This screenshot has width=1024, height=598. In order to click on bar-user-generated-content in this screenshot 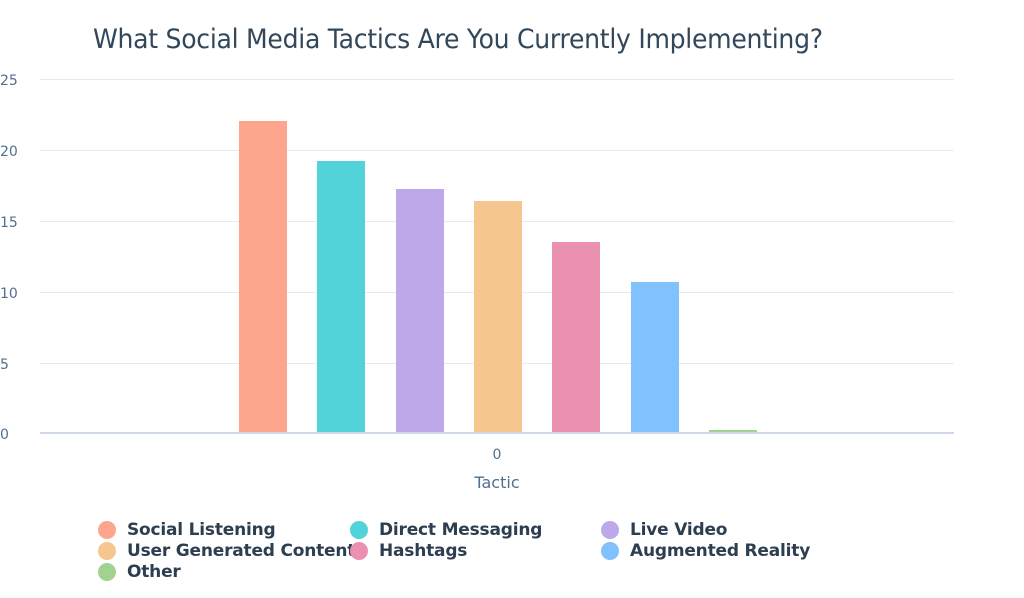, I will do `click(497, 316)`.